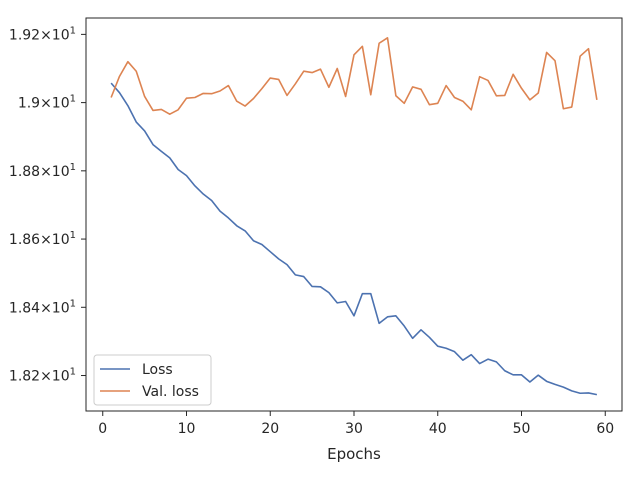 The height and width of the screenshot is (480, 640). Describe the element at coordinates (42, 171) in the screenshot. I see `y-tick-label: 1.88×10¹` at that location.